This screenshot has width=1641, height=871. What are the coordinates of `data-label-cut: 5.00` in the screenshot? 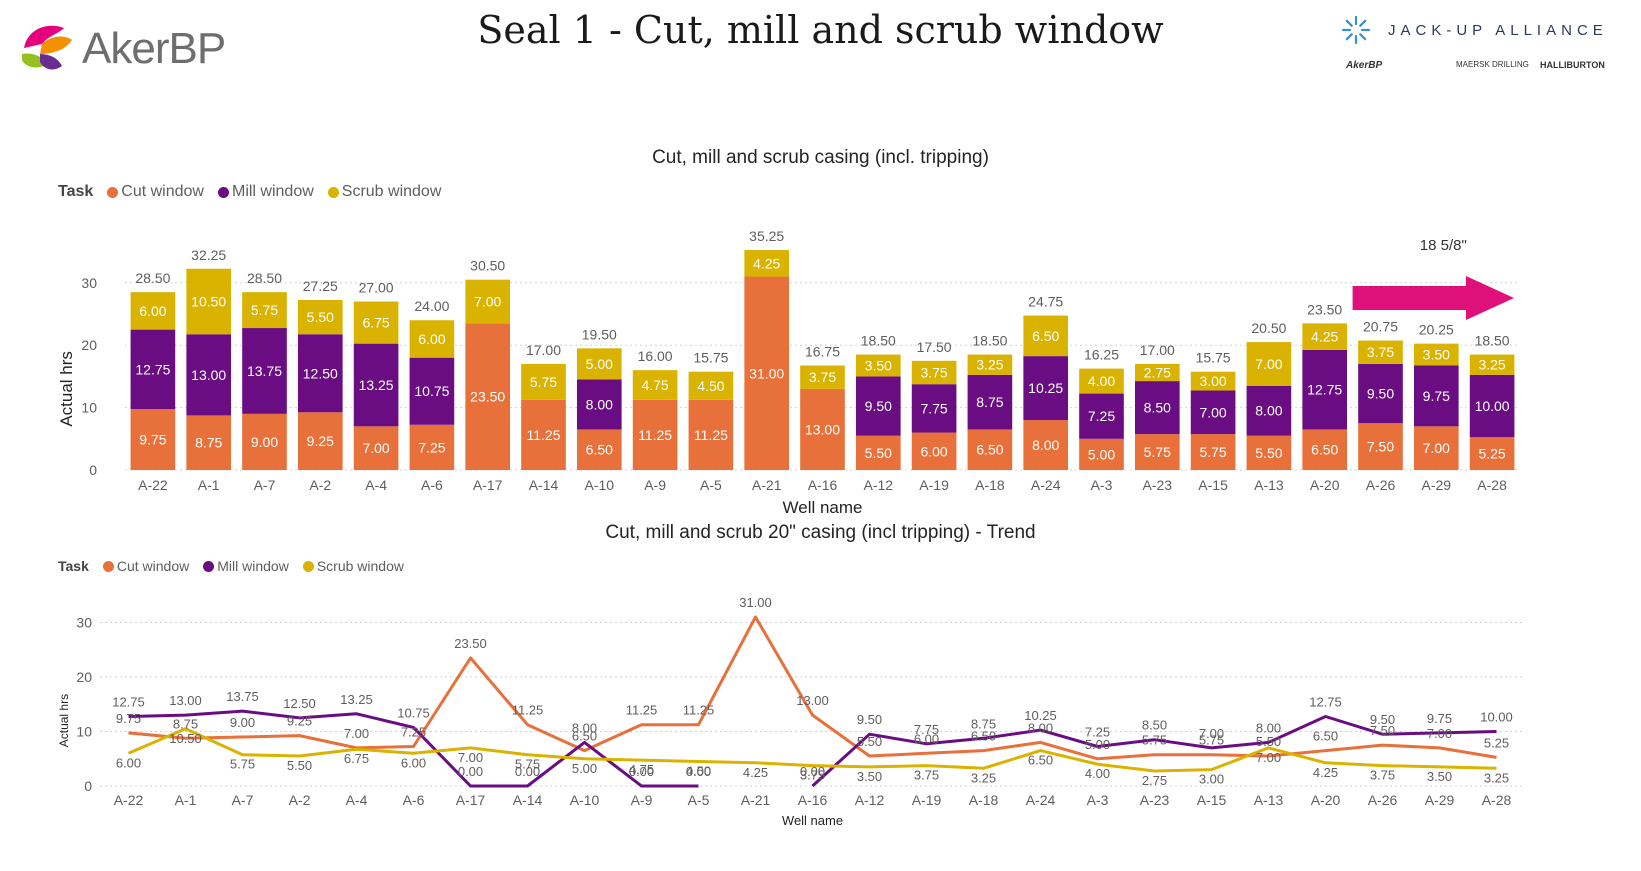 It's located at (1101, 454).